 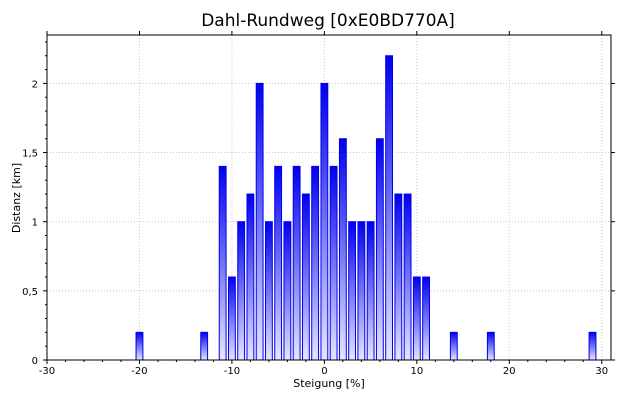 I want to click on x-tick-label: 20, so click(x=509, y=371).